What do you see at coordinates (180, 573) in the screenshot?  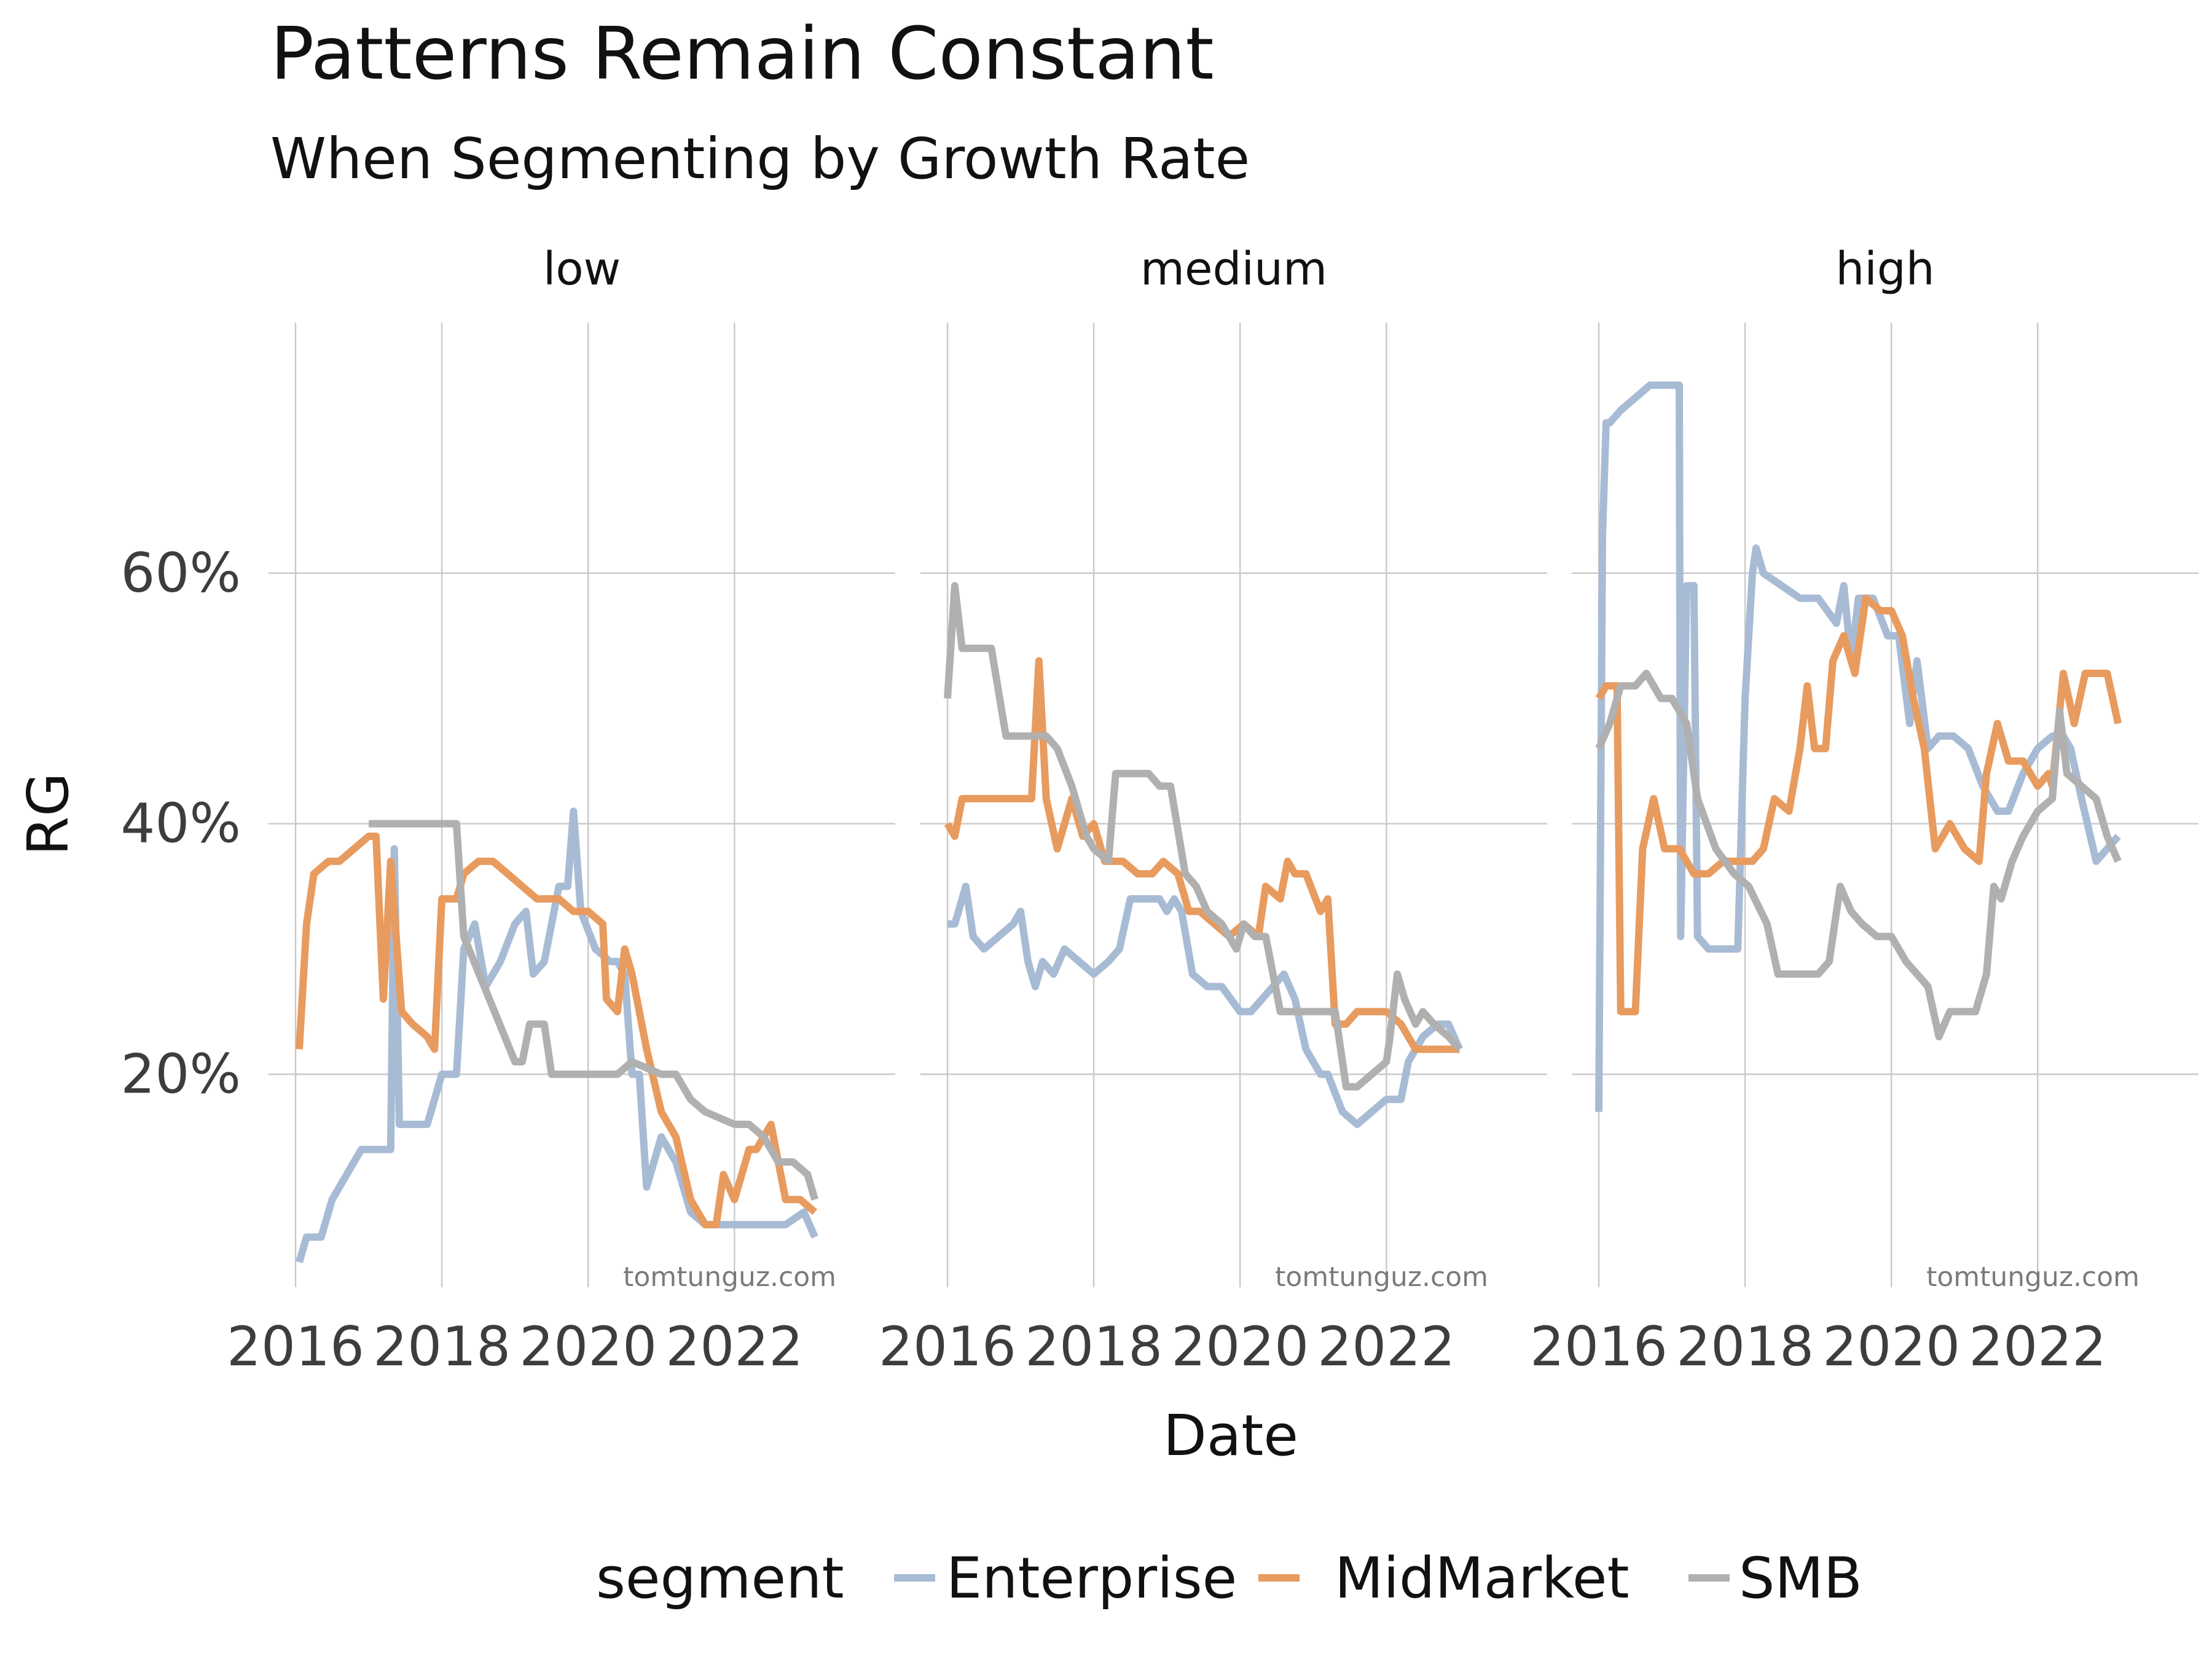 I see `y-tick-label: 60%` at bounding box center [180, 573].